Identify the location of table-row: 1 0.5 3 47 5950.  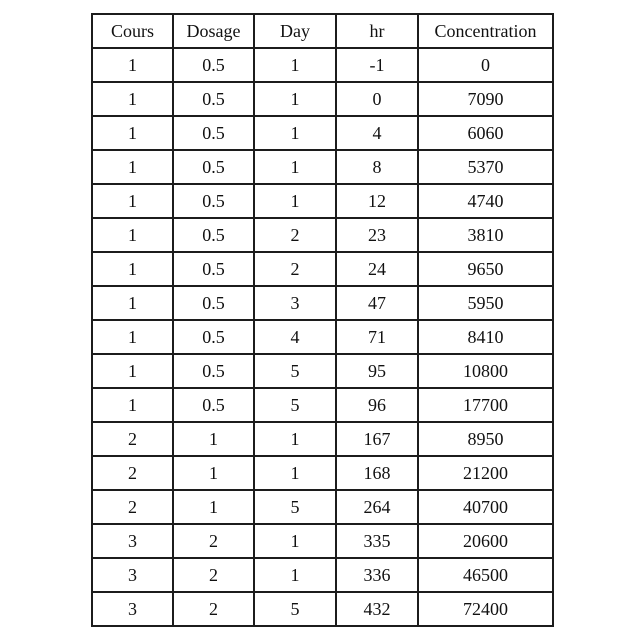
(322, 303).